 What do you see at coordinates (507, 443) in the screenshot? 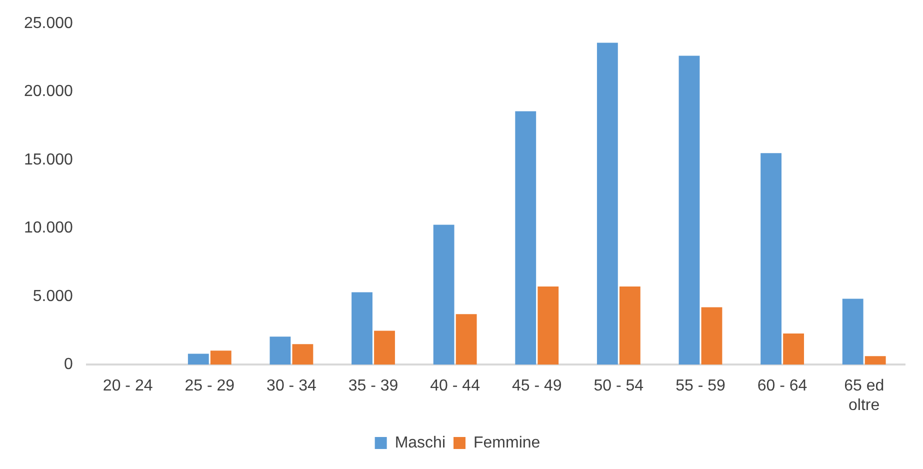
I see `legend-label: Femmine` at bounding box center [507, 443].